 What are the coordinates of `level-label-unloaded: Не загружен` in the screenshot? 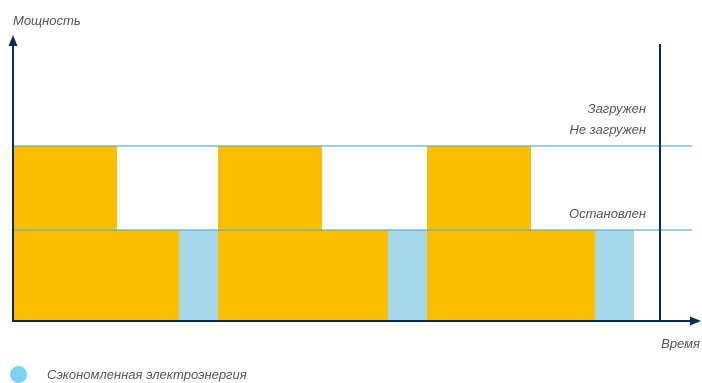 It's located at (607, 129).